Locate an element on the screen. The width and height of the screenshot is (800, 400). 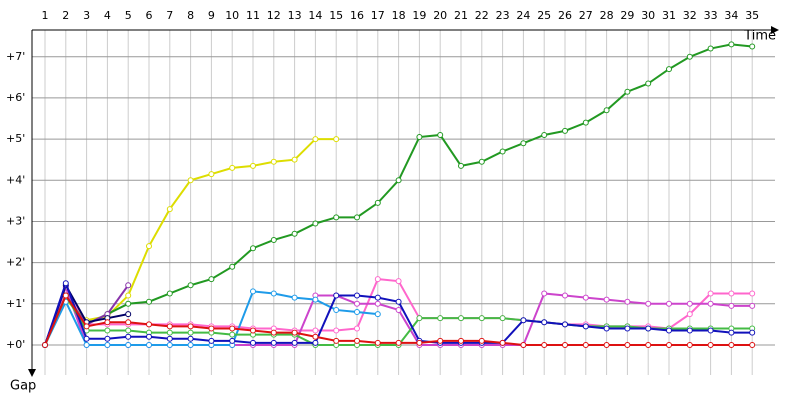
x-tick-label: 21 is located at coordinates (461, 15).